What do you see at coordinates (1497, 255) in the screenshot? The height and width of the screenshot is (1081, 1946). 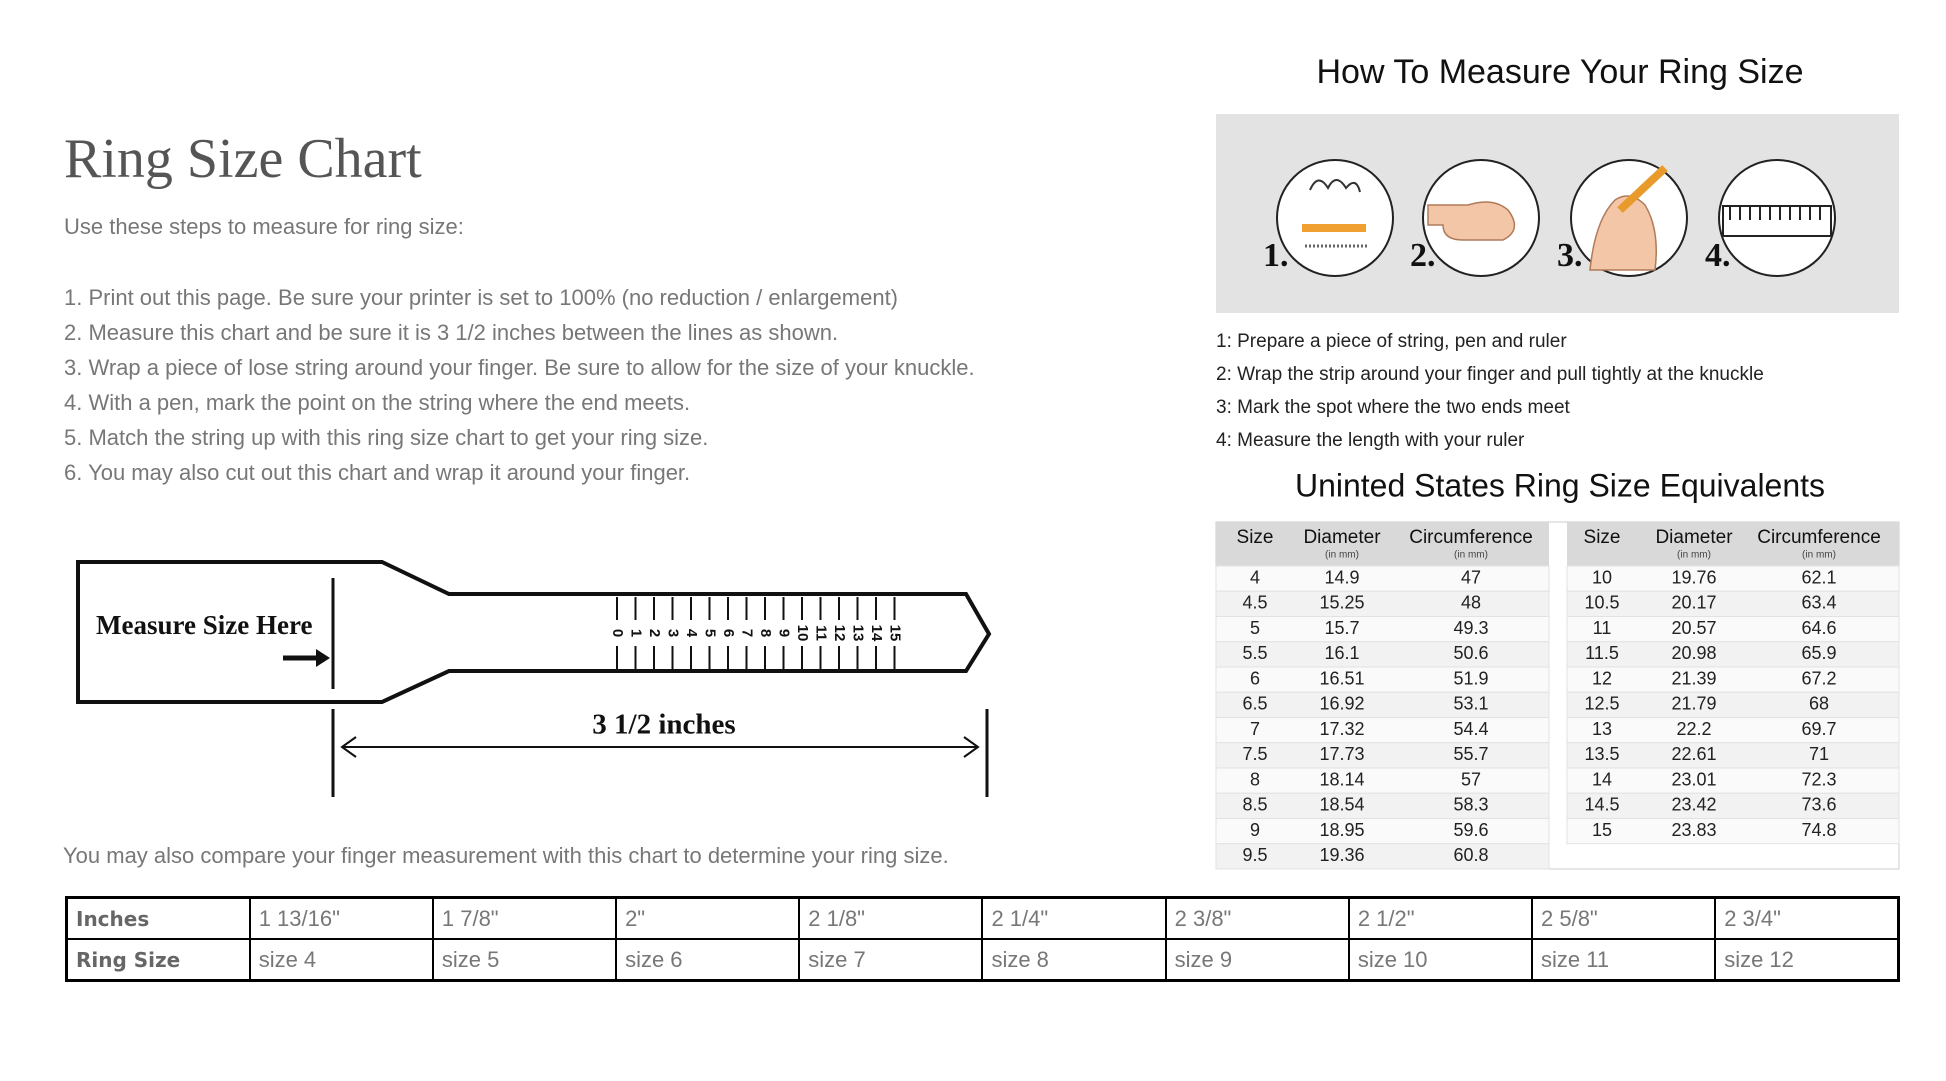 I see `step-numbers: 1. 2. 3. 4.` at bounding box center [1497, 255].